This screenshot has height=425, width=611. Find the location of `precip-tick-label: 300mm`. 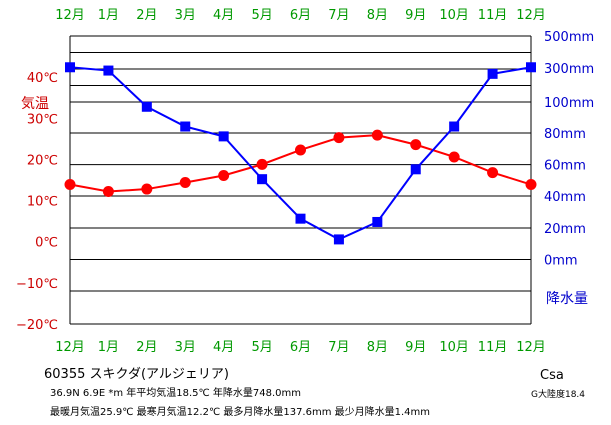

precip-tick-label: 300mm is located at coordinates (569, 69).